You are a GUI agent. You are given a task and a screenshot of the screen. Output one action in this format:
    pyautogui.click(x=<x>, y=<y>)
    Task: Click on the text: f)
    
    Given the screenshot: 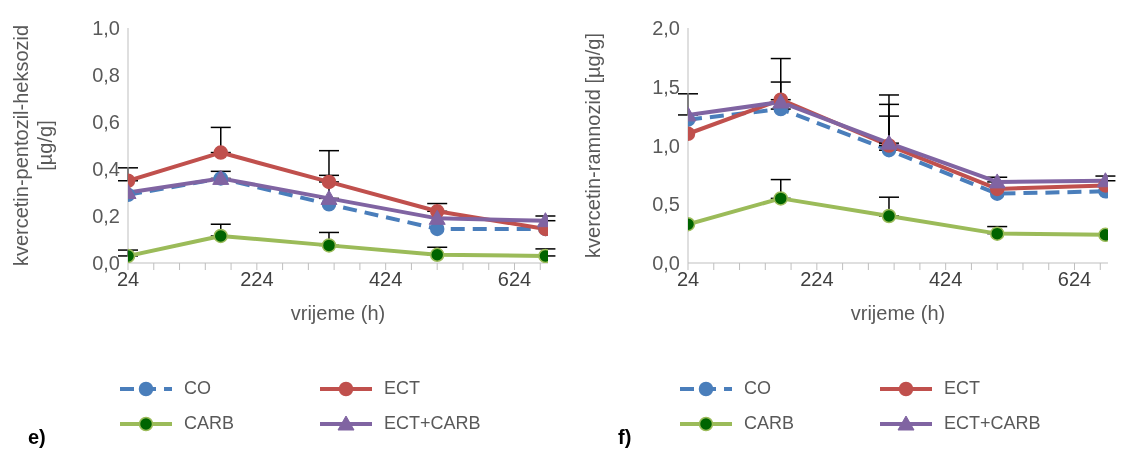 What is the action you would take?
    pyautogui.click(x=625, y=437)
    